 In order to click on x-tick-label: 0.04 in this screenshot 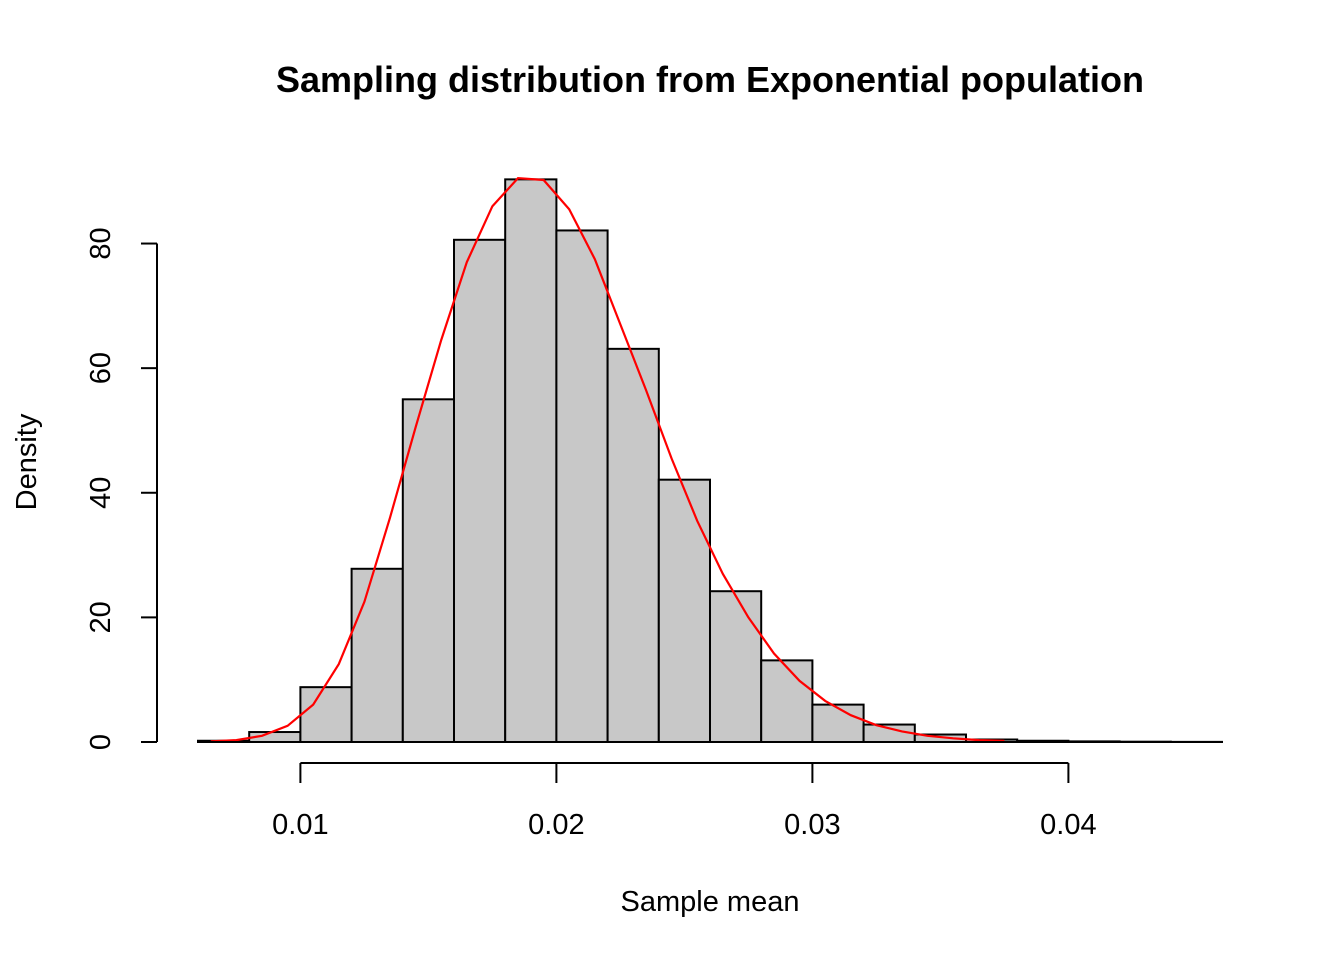, I will do `click(1068, 825)`.